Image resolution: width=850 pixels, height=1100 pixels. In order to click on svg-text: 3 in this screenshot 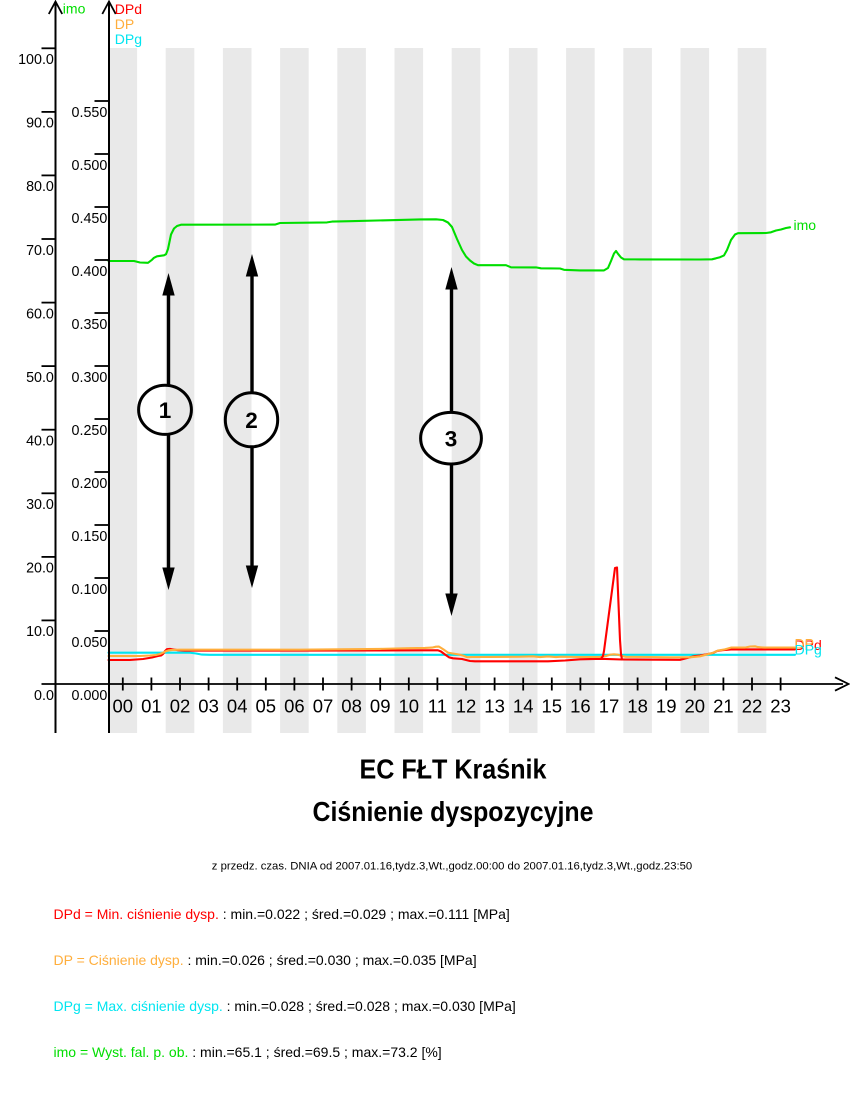, I will do `click(451, 438)`.